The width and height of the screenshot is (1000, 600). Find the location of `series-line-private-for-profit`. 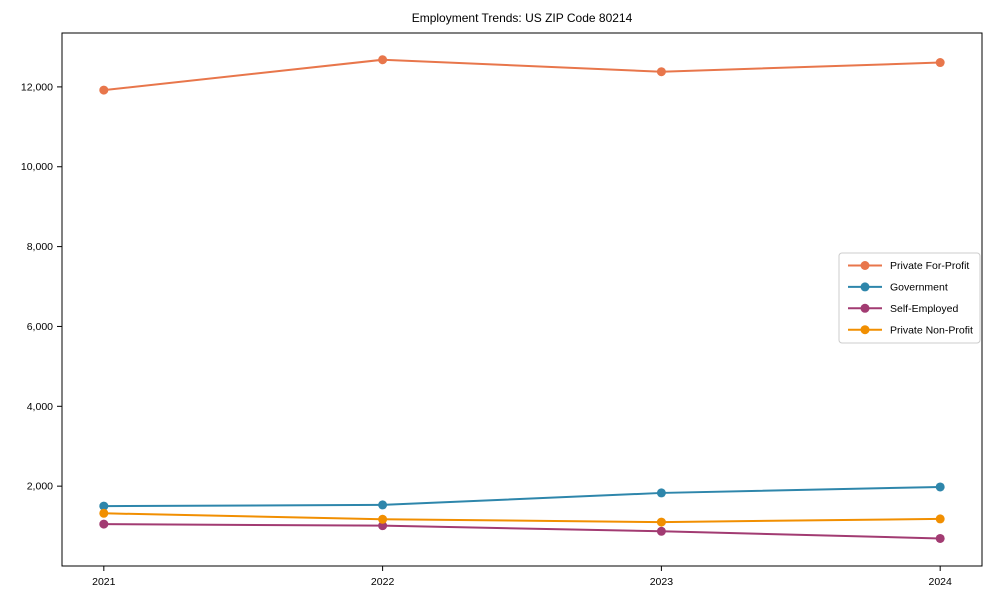

series-line-private-for-profit is located at coordinates (522, 75).